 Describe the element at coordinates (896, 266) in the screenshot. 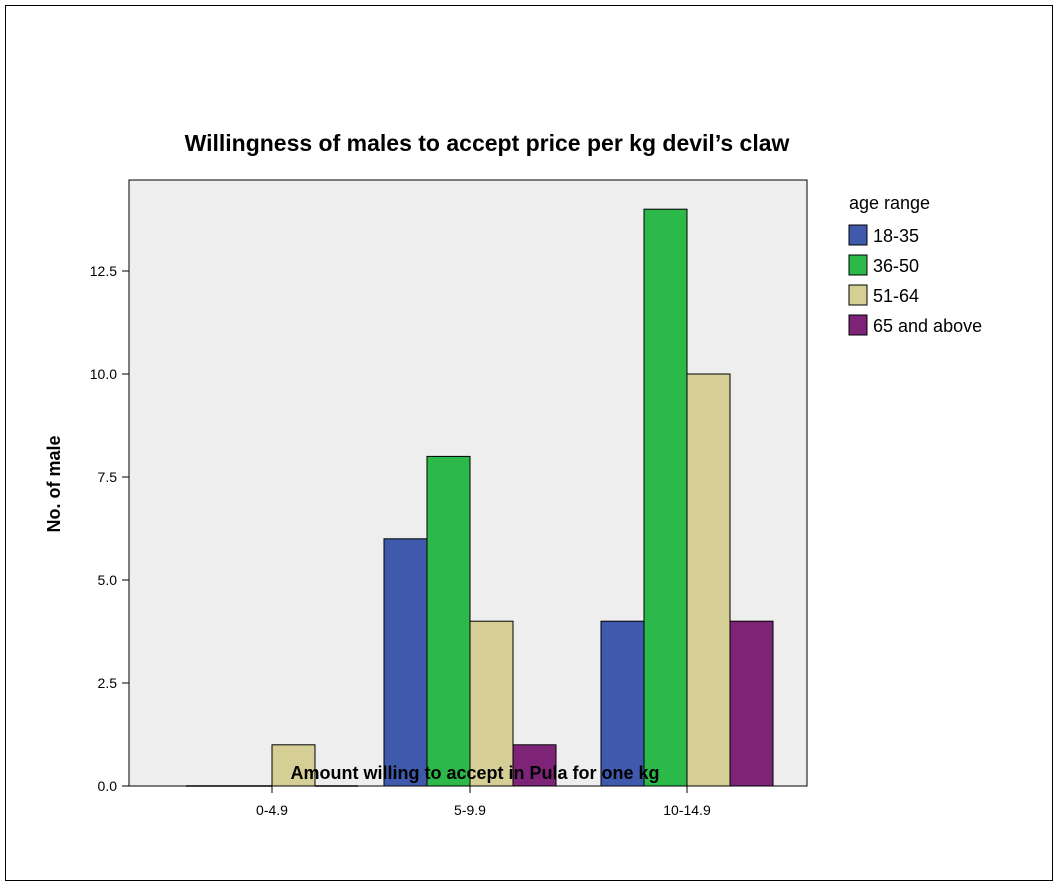

I see `legend-label: 36-50` at that location.